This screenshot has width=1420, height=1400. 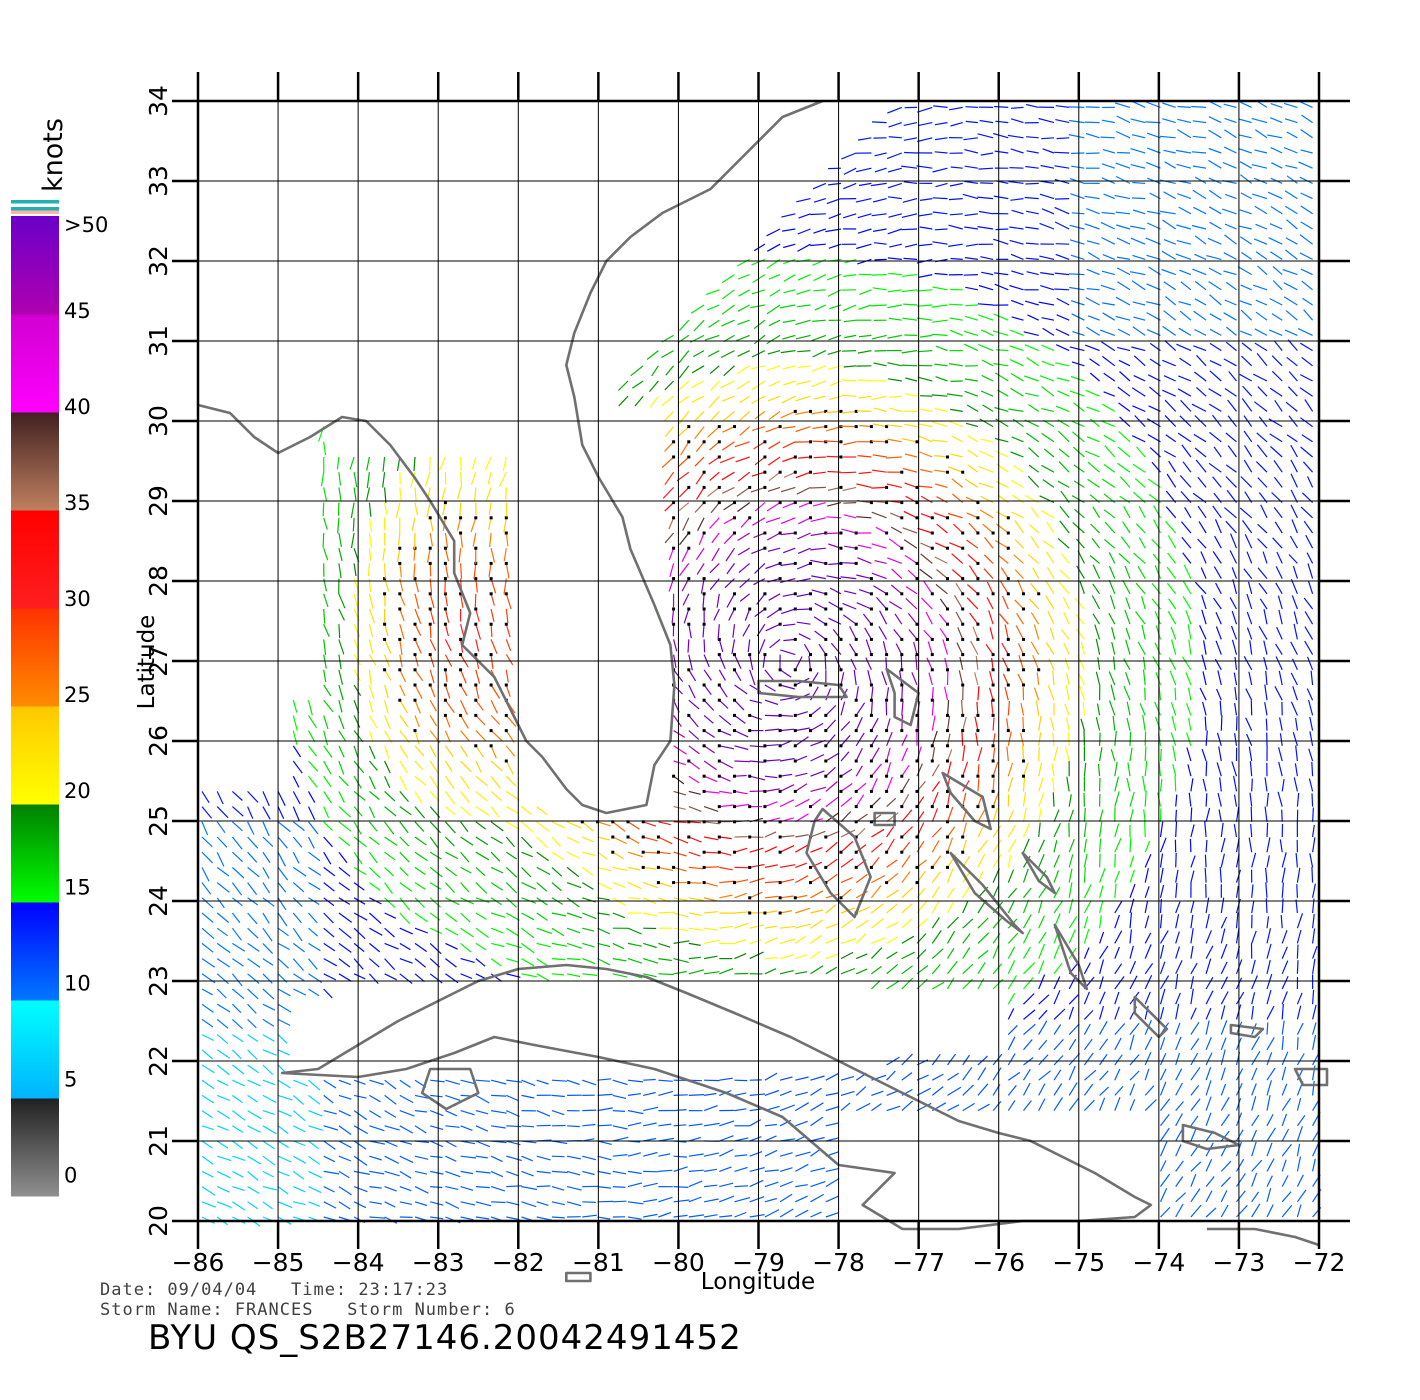 I want to click on colorbar-label: 30, so click(x=77, y=599).